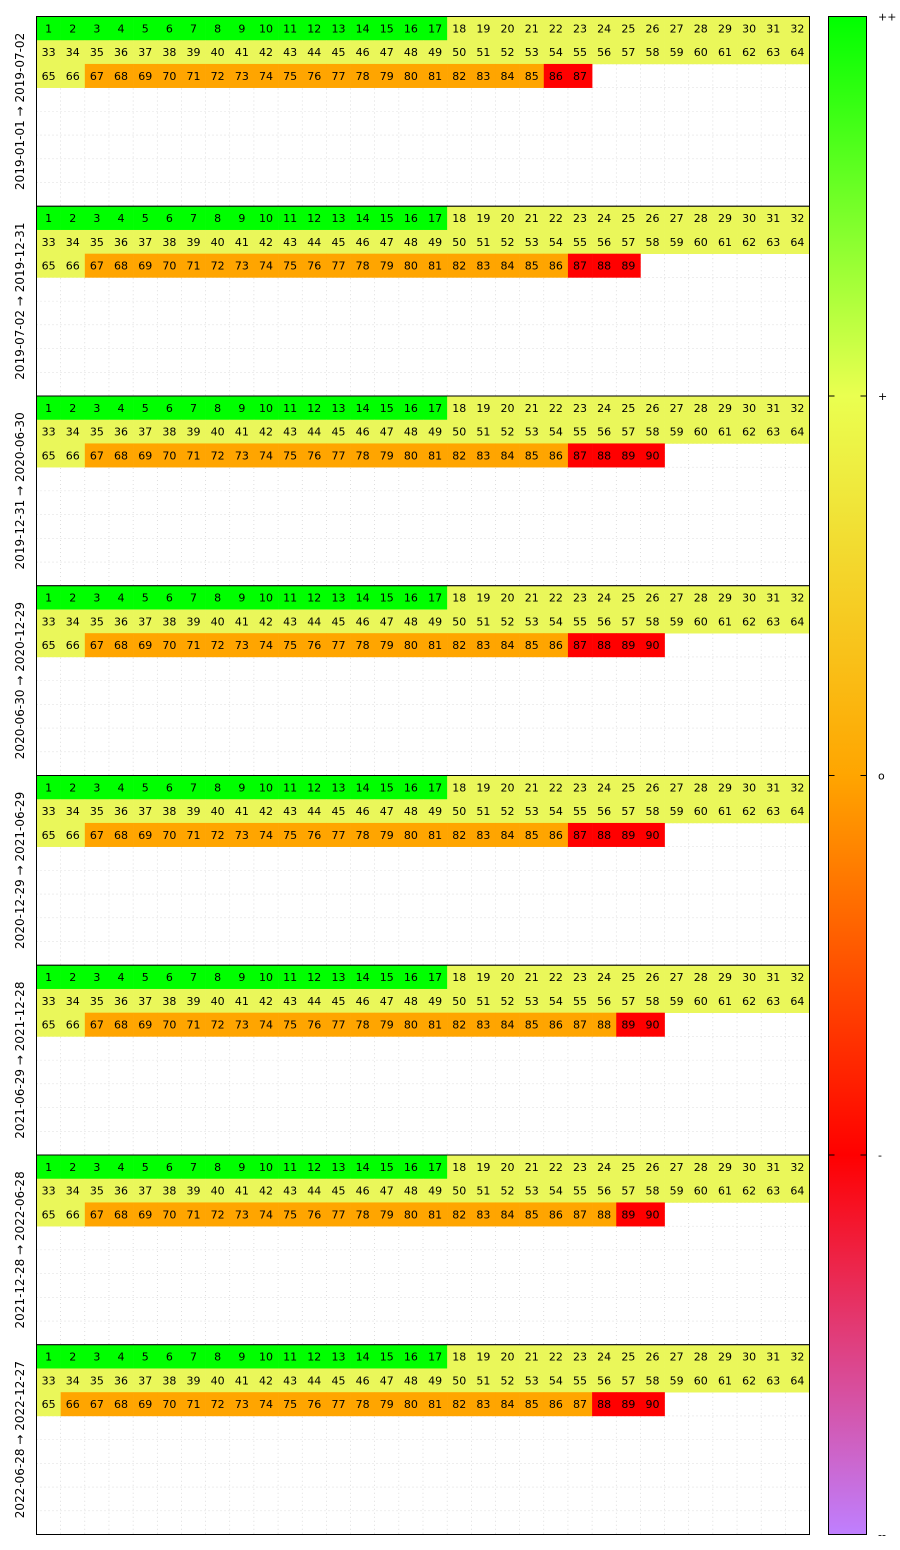  I want to click on cell-label: 74, so click(266, 835).